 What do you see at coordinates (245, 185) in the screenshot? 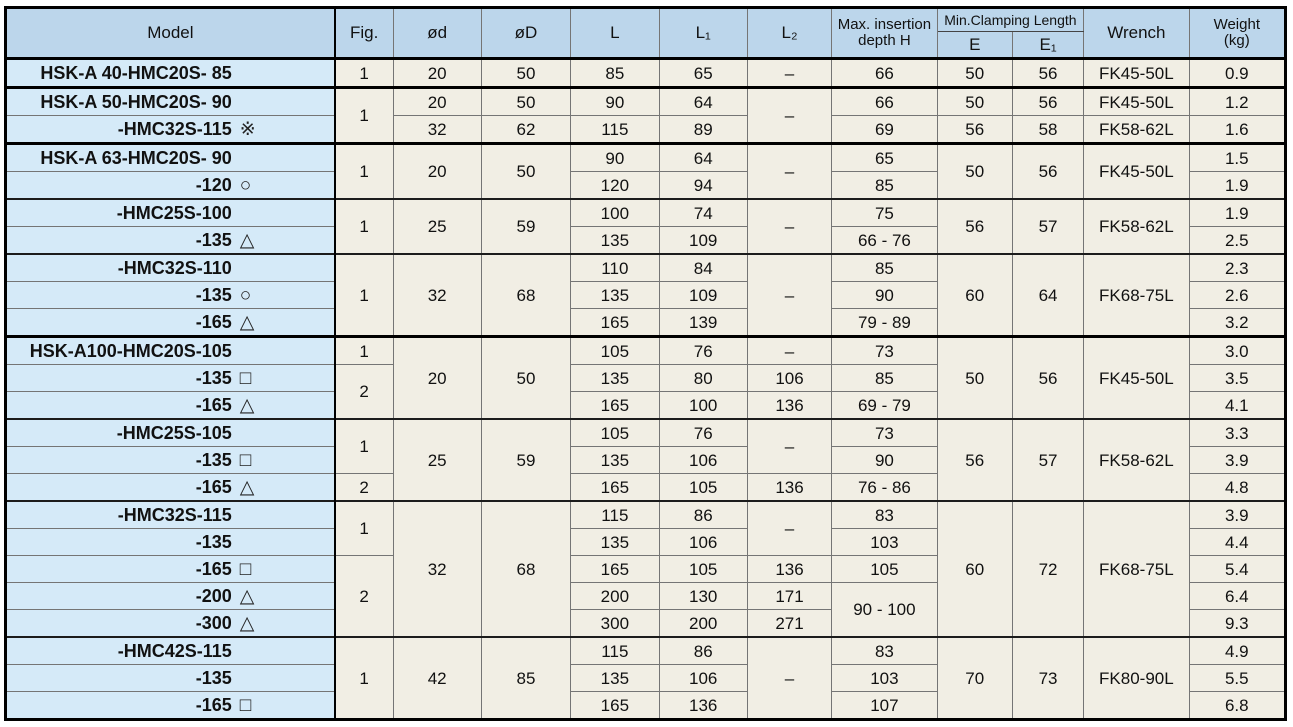
I see `circle-mark-icon: ○` at bounding box center [245, 185].